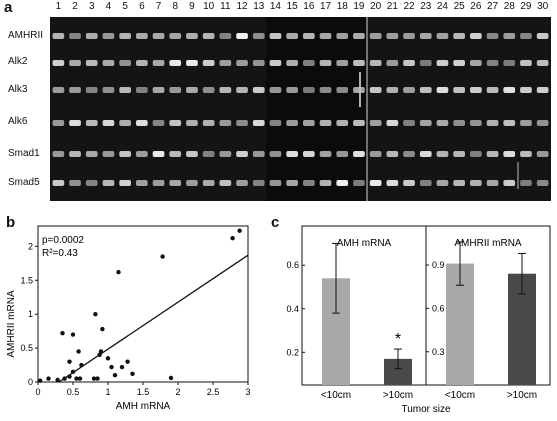 This screenshot has height=421, width=557. What do you see at coordinates (143, 392) in the screenshot?
I see `x-tick-label: 1.5` at bounding box center [143, 392].